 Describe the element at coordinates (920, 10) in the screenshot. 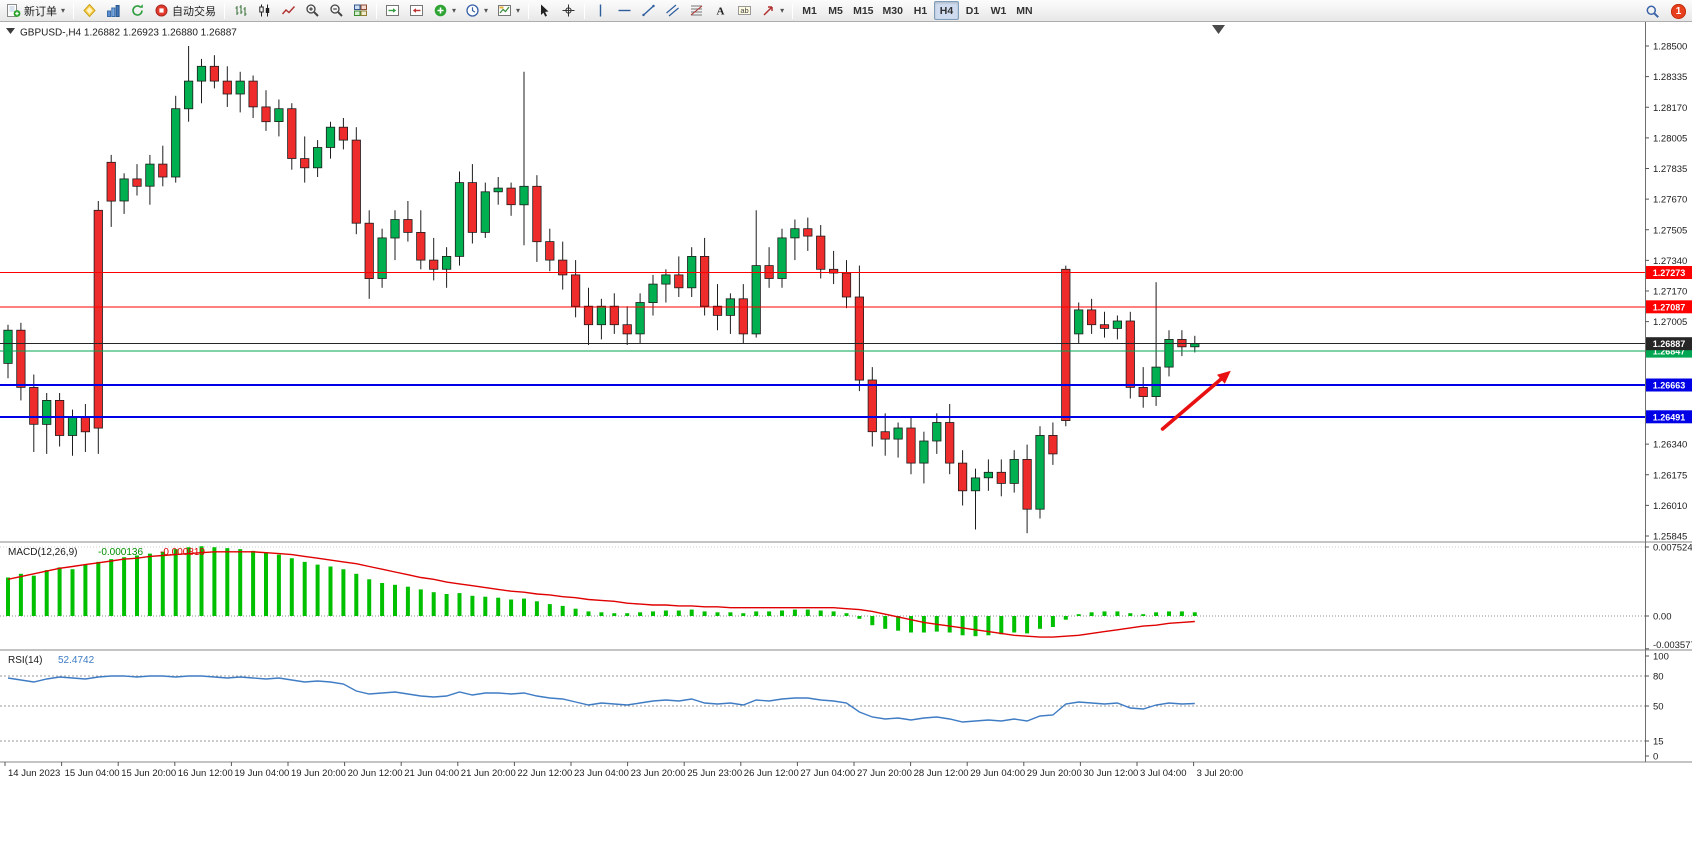

I see `timeframe-h1-button: H1` at that location.